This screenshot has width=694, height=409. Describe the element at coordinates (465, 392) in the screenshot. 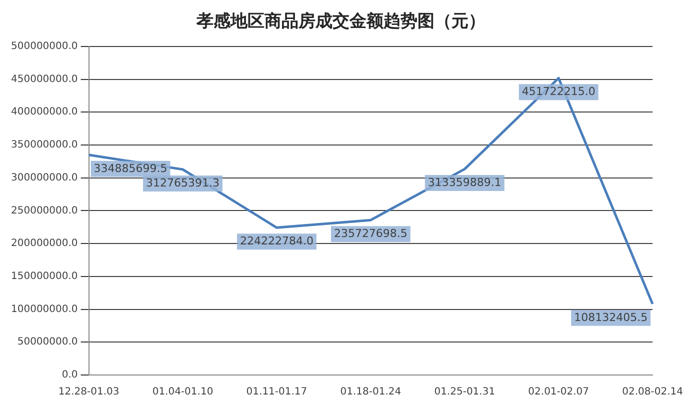

I see `x-tick-label: 01.25-01.31` at that location.